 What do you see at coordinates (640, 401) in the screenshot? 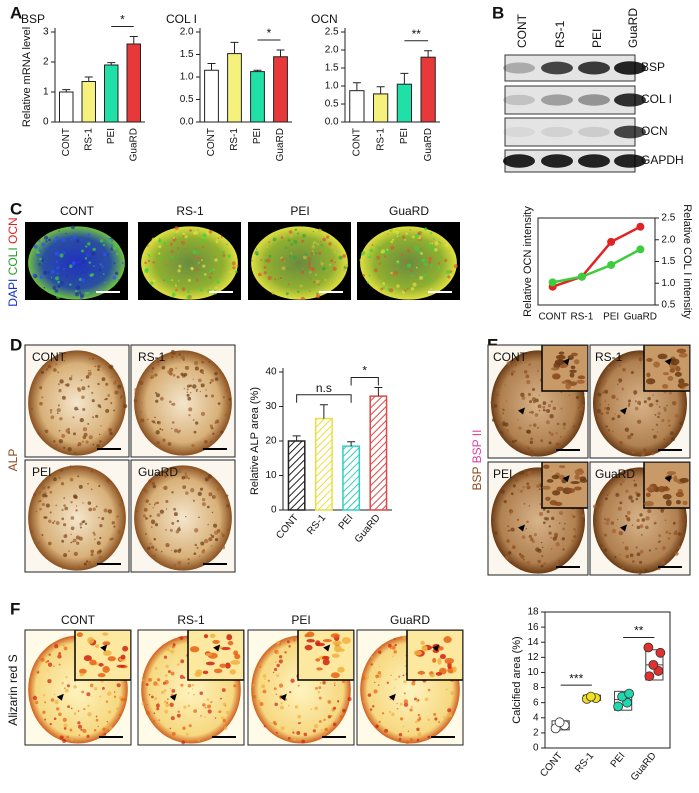
I see `micrograph` at bounding box center [640, 401].